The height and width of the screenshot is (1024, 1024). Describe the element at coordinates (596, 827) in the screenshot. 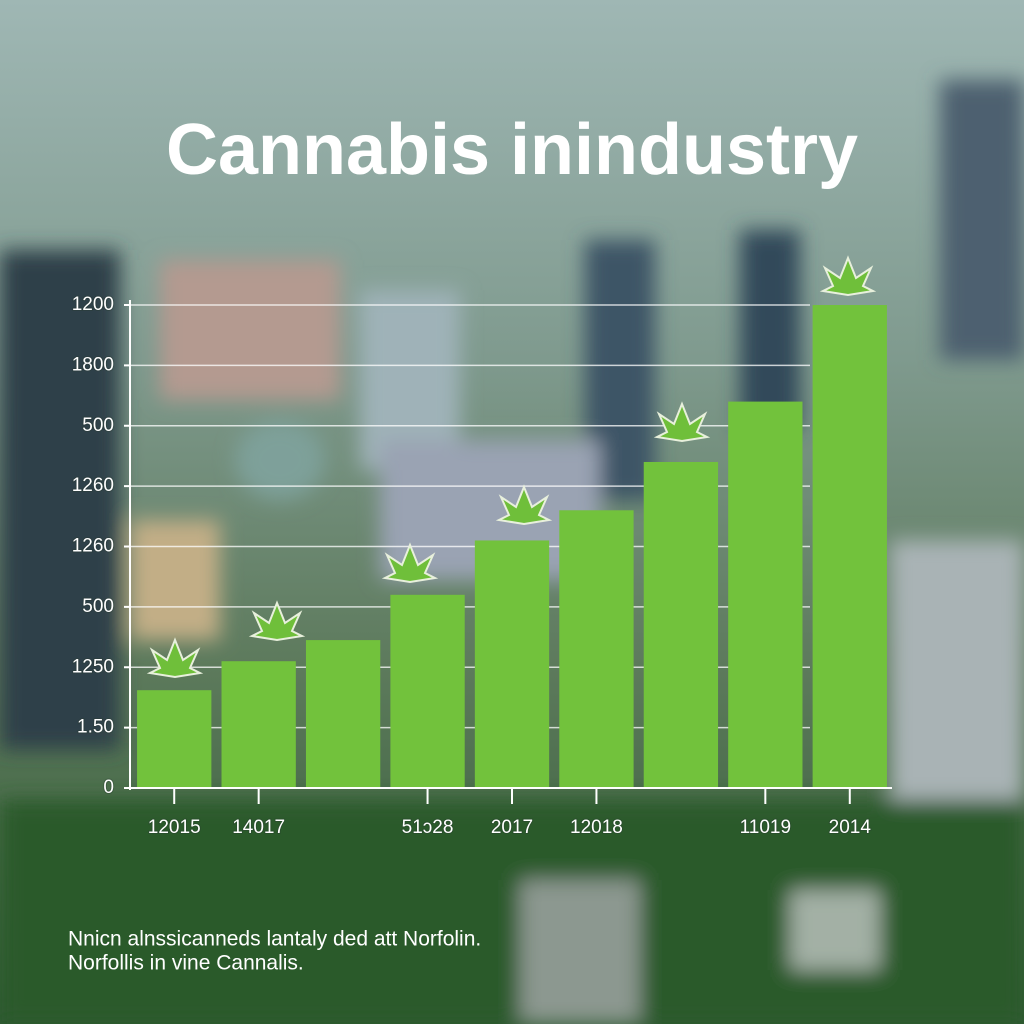

I see `x-tick-label: 12018` at that location.